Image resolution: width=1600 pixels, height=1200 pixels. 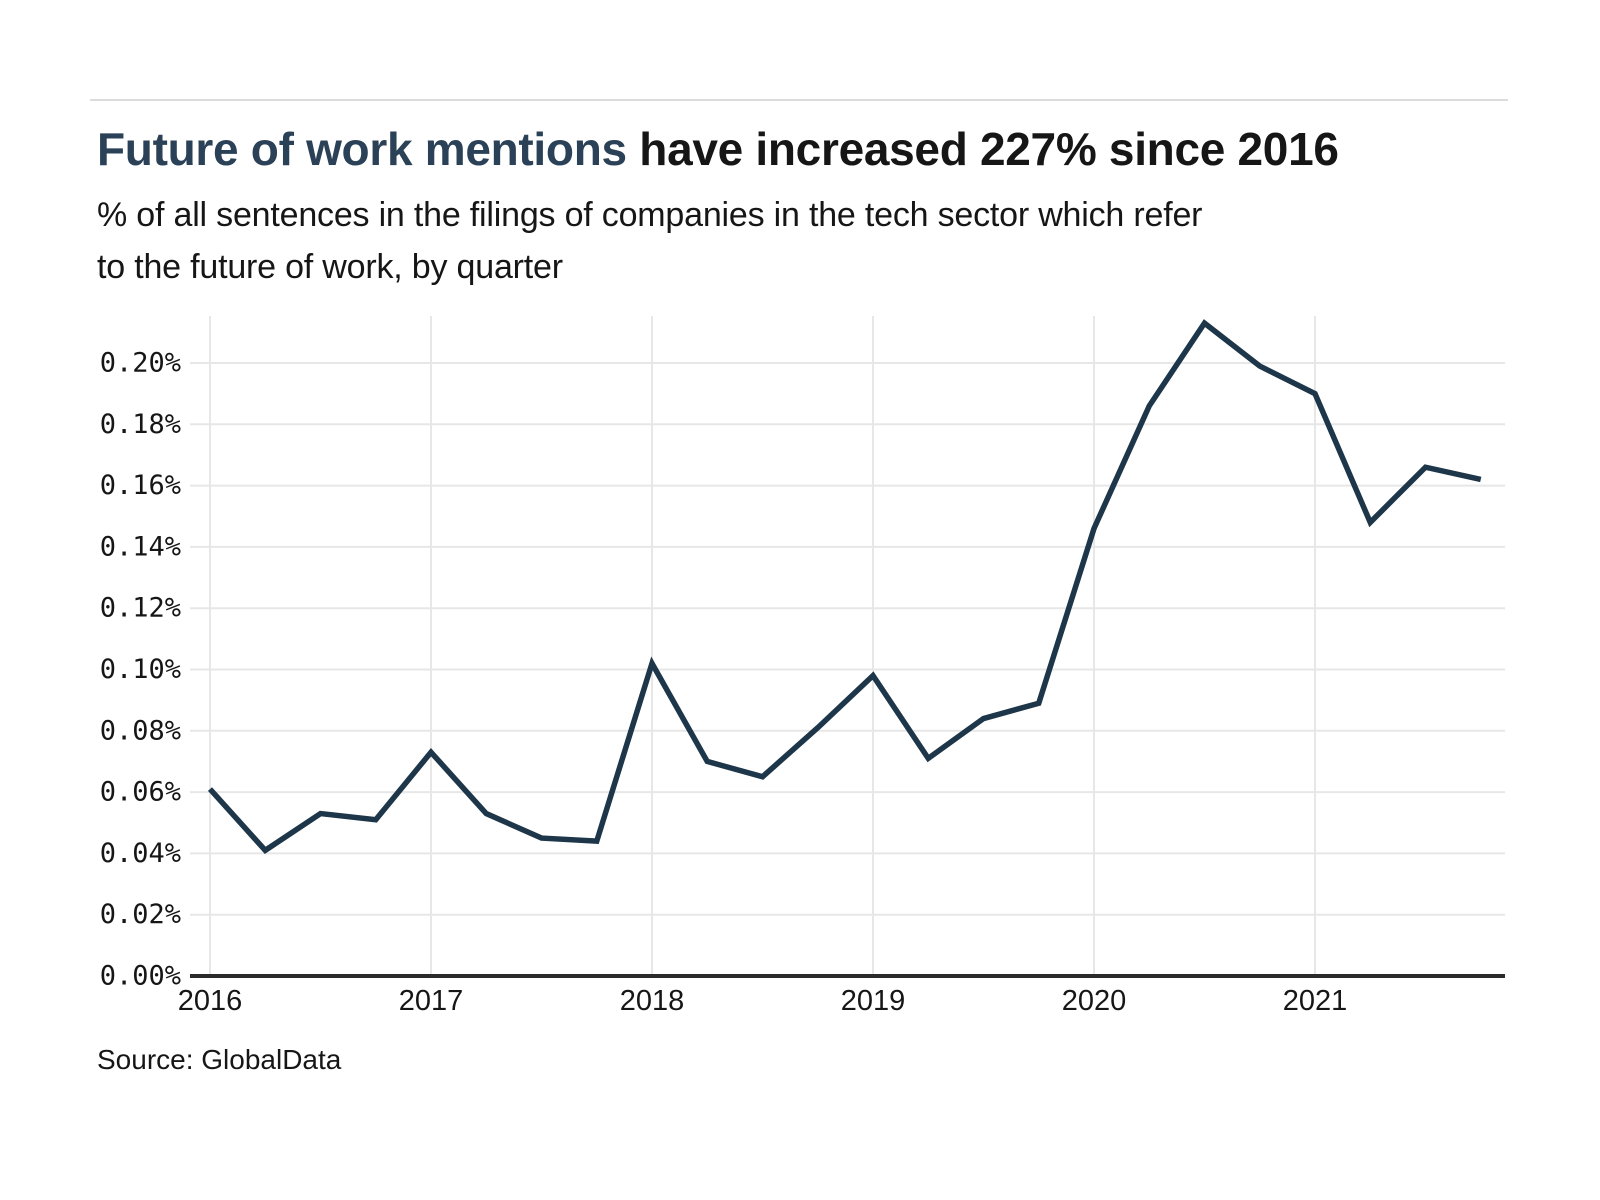 I want to click on chart-title-rest: have increased 227% since 2016, so click(x=982, y=149).